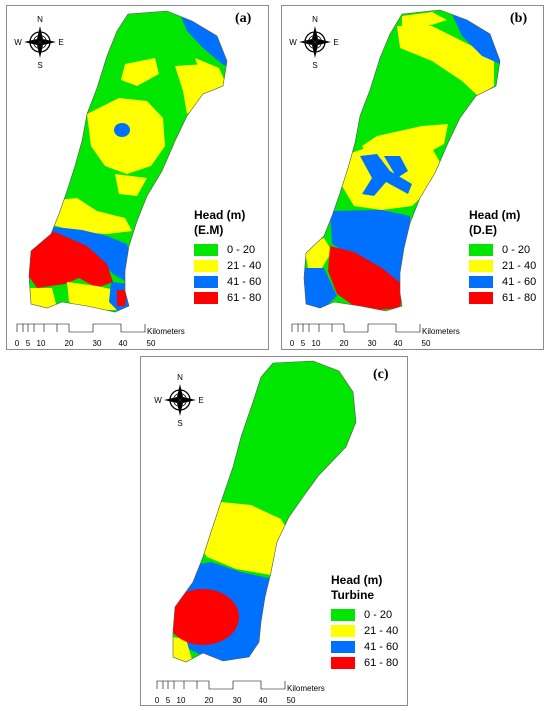  I want to click on panel-tag-b: (b), so click(519, 18).